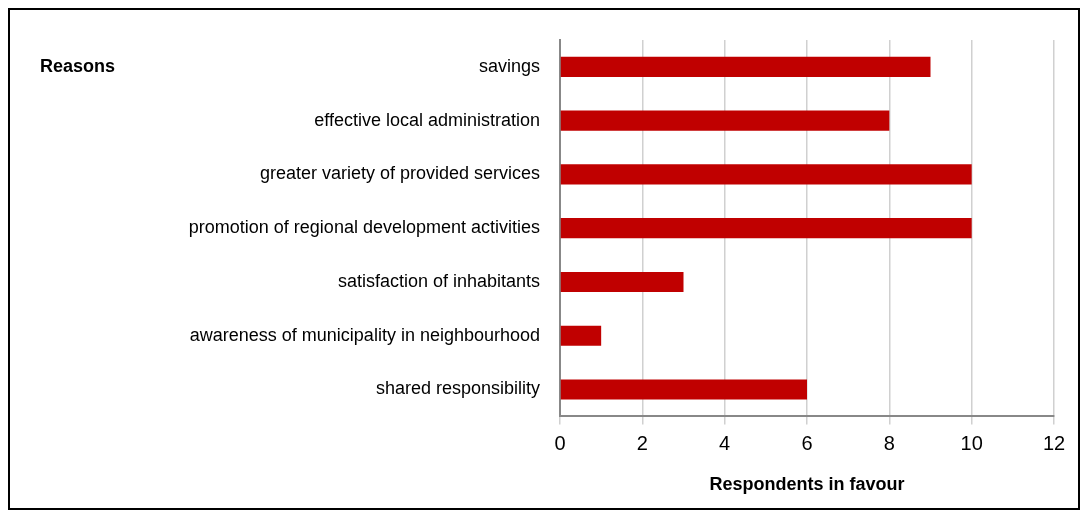 The width and height of the screenshot is (1088, 520). I want to click on x-tick-label: 2, so click(642, 442).